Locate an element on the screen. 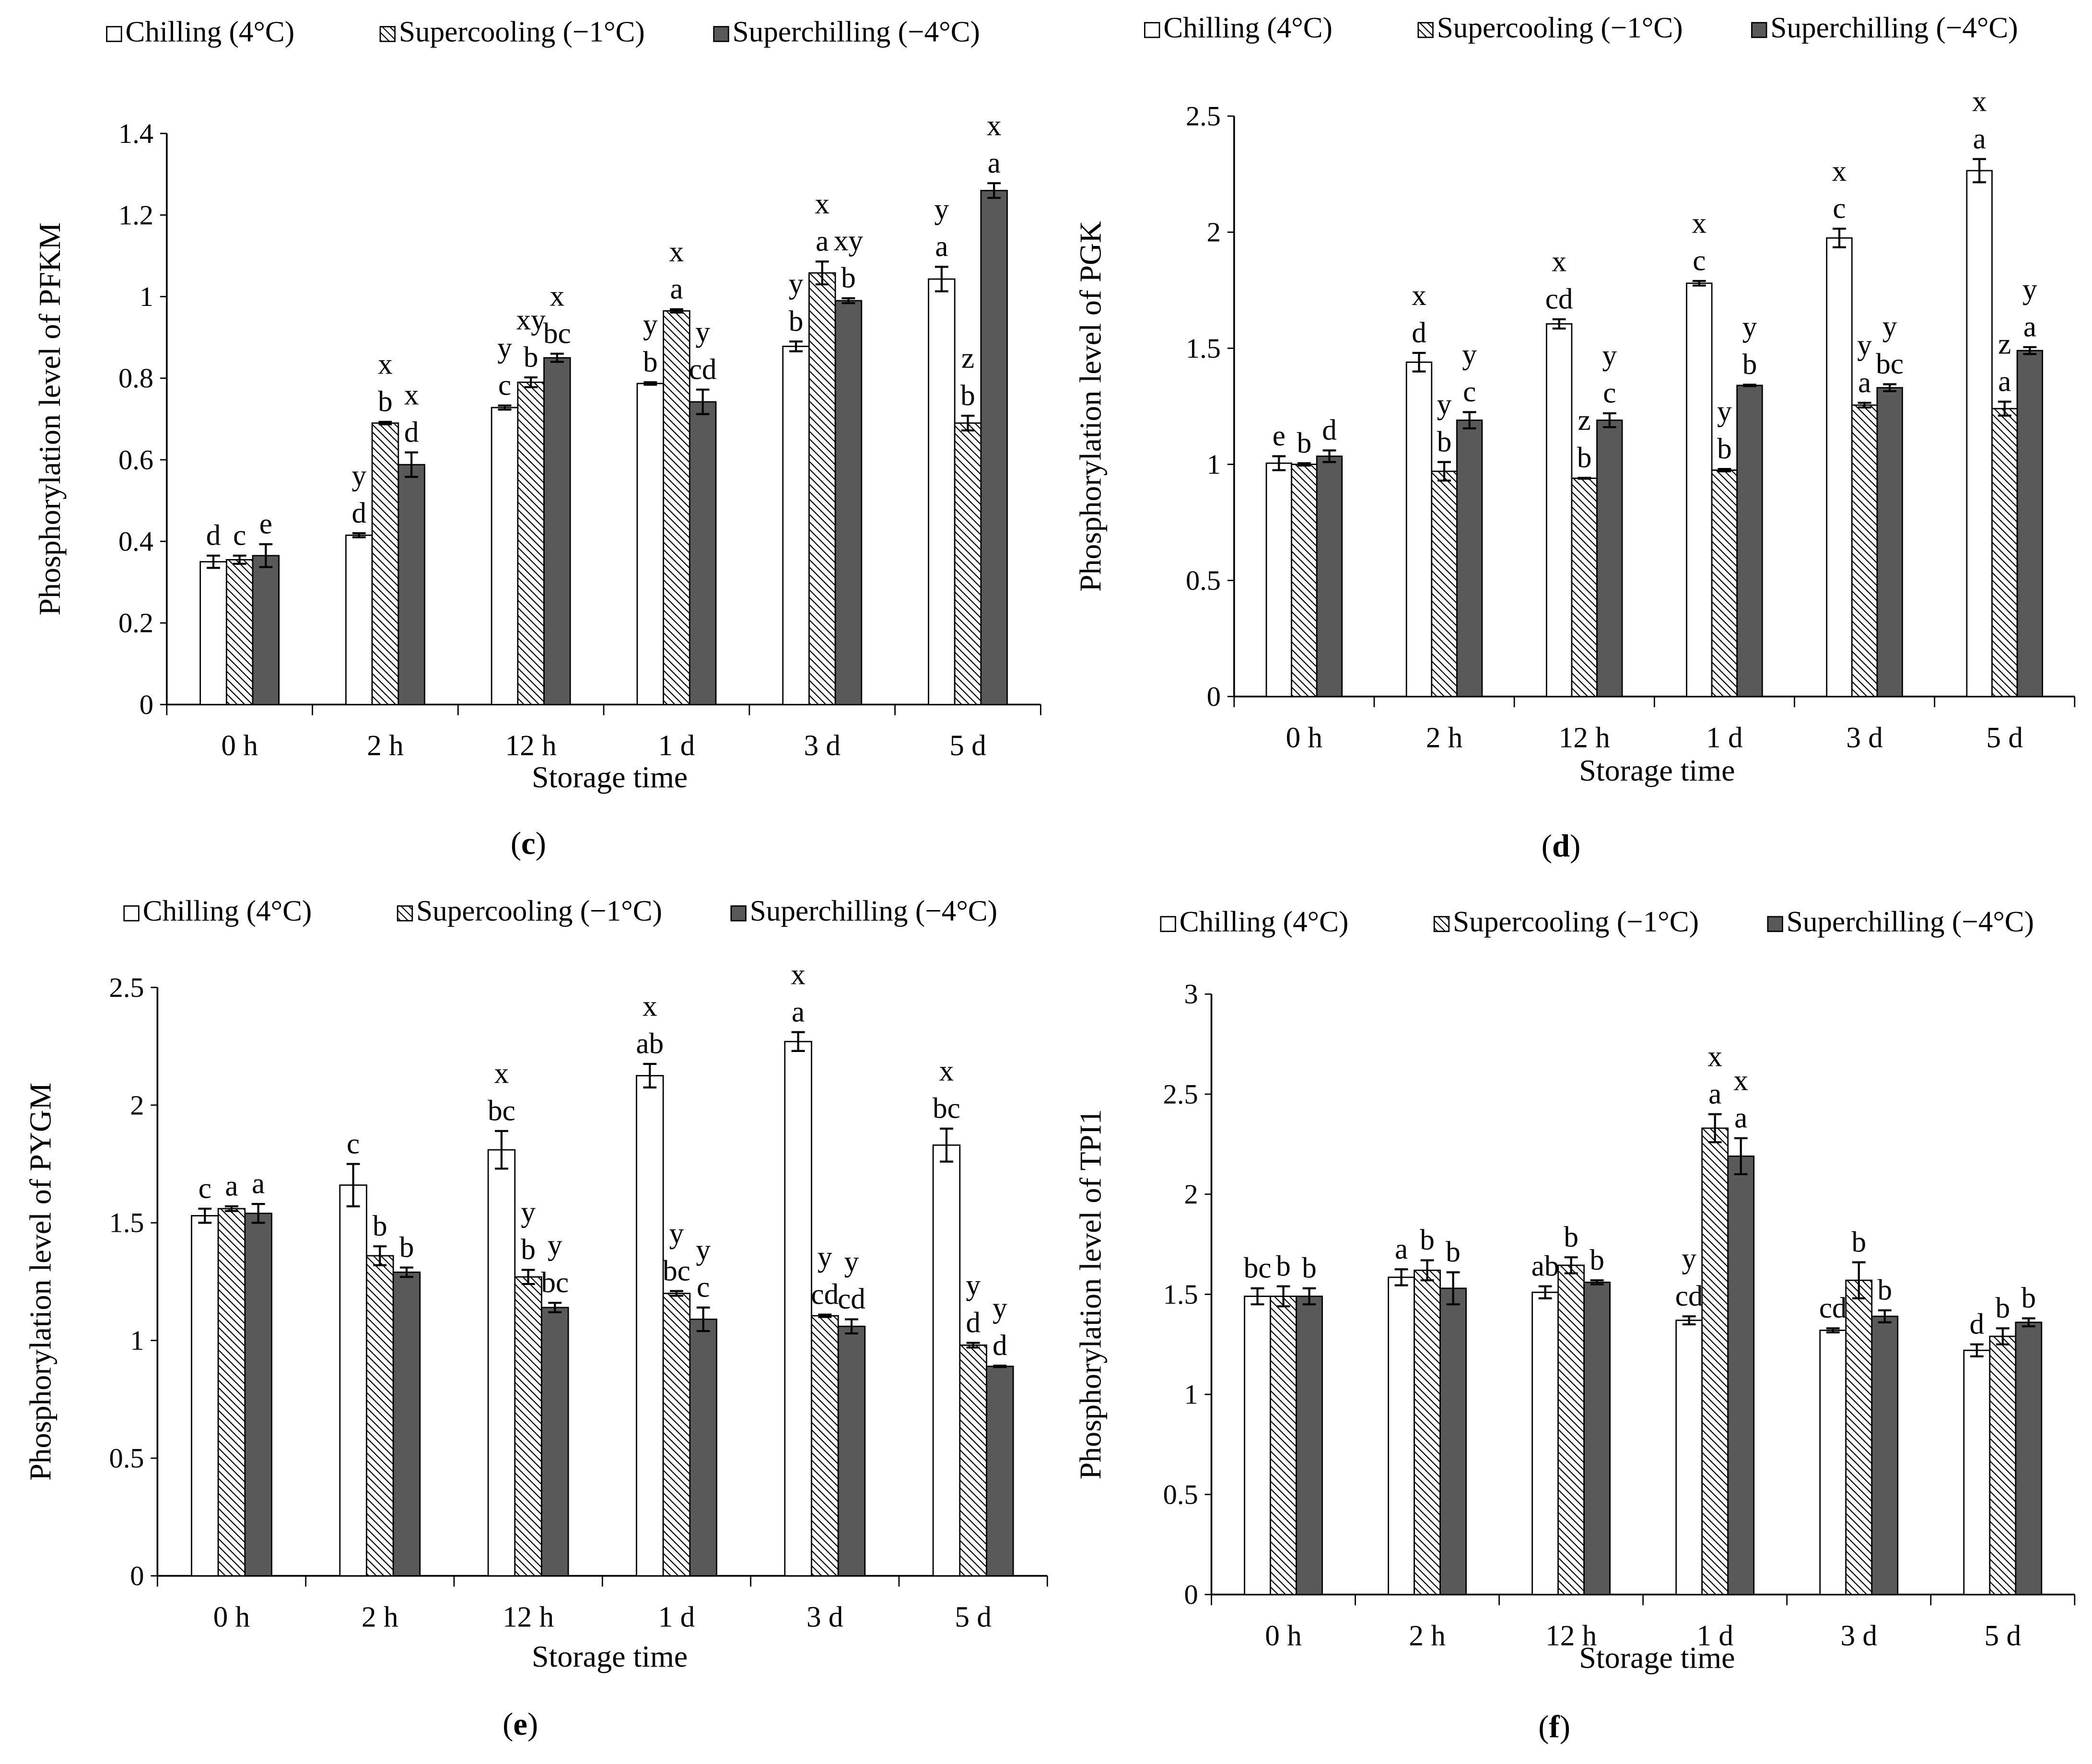 Image resolution: width=2092 pixels, height=1764 pixels. panel-label: (e) is located at coordinates (520, 1724).